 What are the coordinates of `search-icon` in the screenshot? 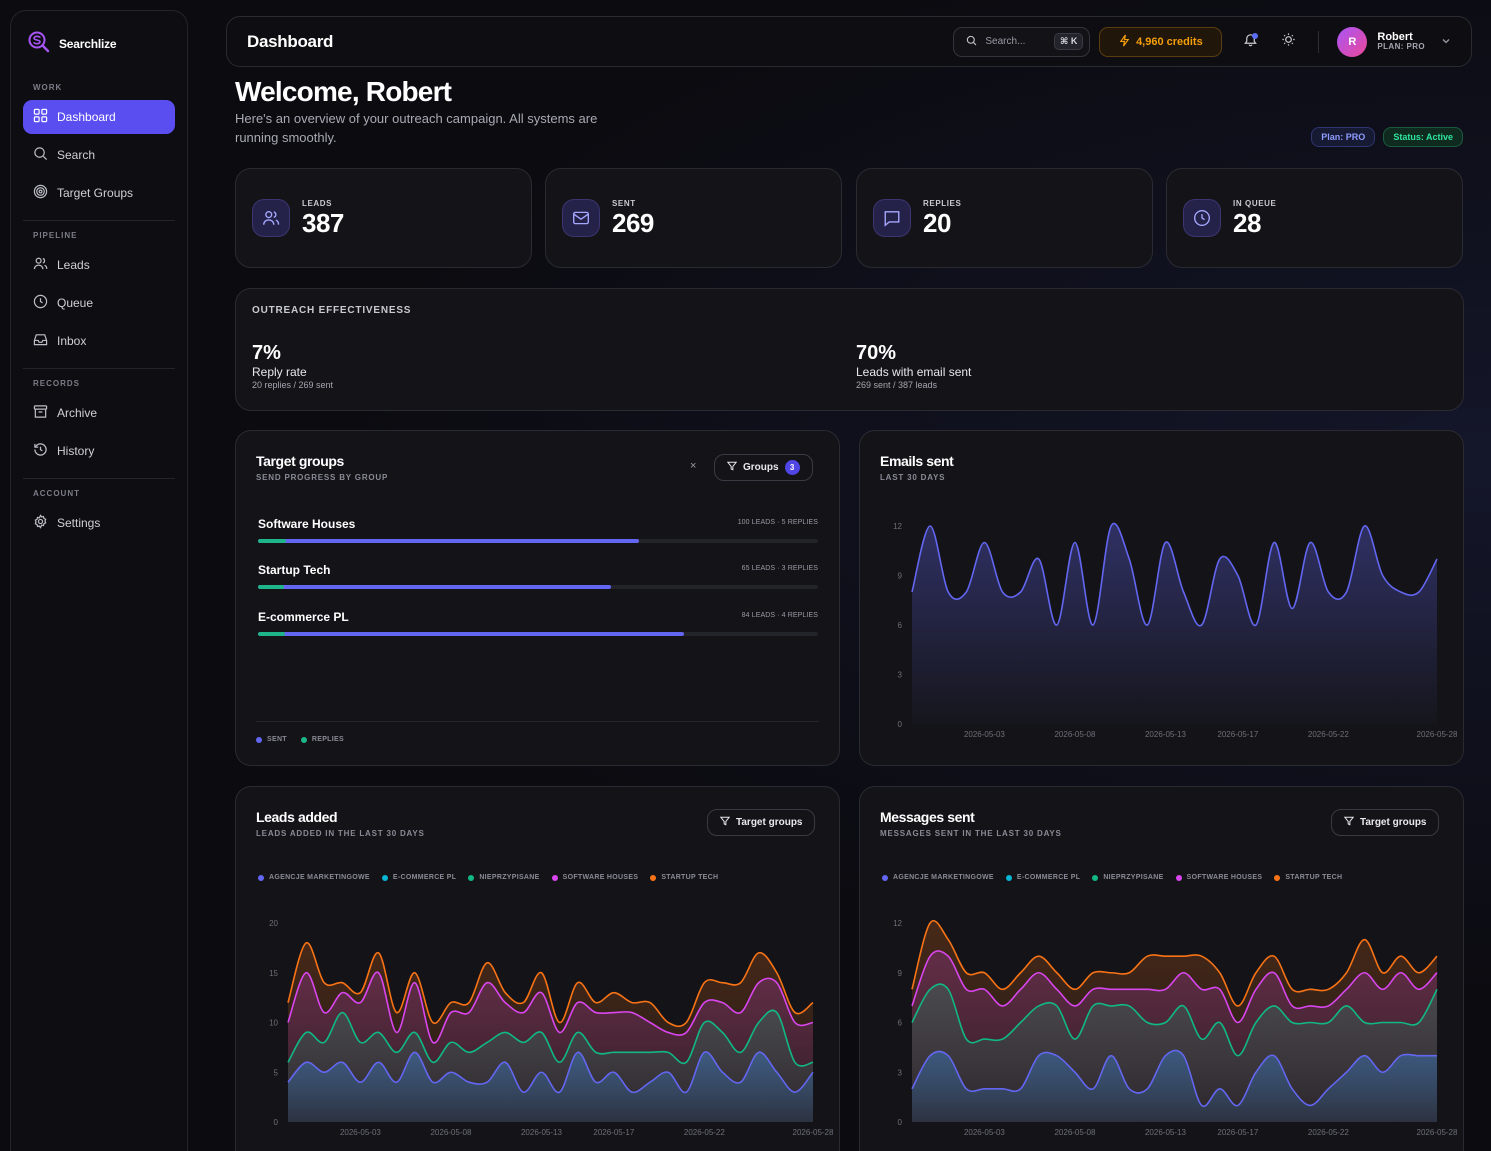 It's located at (971, 42).